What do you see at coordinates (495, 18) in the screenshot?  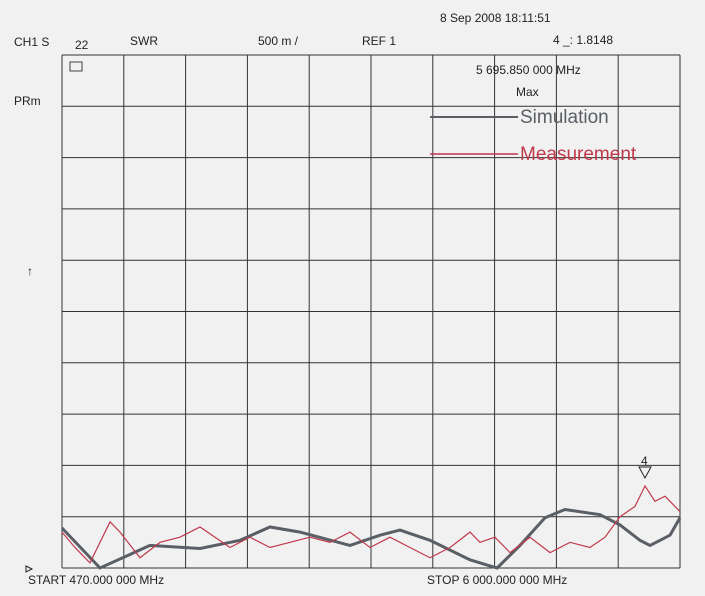 I see `timestamp: 8 Sep 2008 18:11:51` at bounding box center [495, 18].